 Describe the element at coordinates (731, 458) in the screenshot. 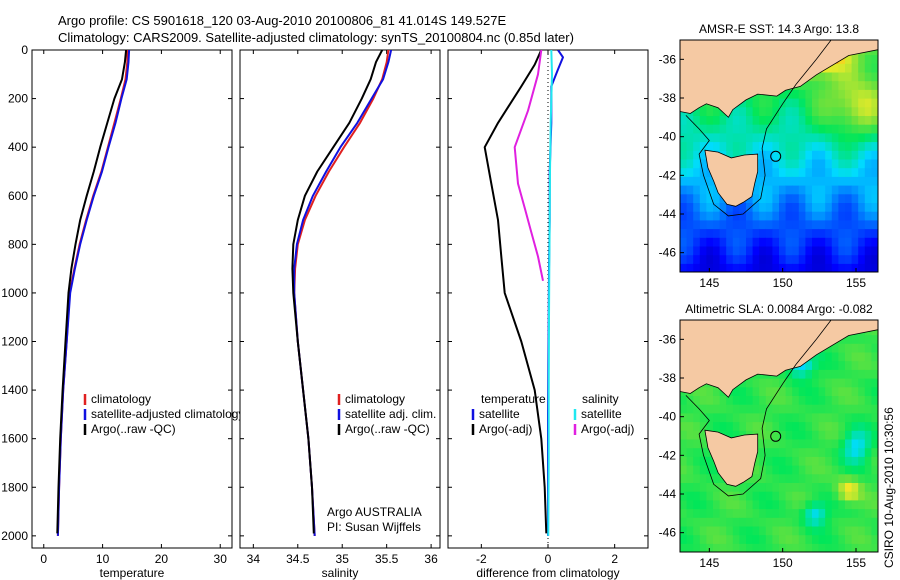

I see `tasmania-island` at that location.